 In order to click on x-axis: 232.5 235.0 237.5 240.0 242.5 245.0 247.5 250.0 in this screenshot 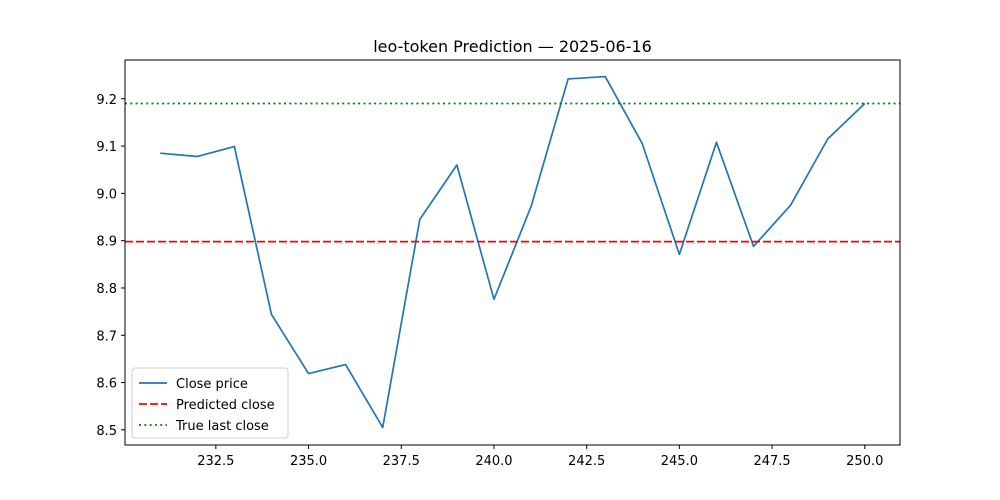, I will do `click(540, 457)`.